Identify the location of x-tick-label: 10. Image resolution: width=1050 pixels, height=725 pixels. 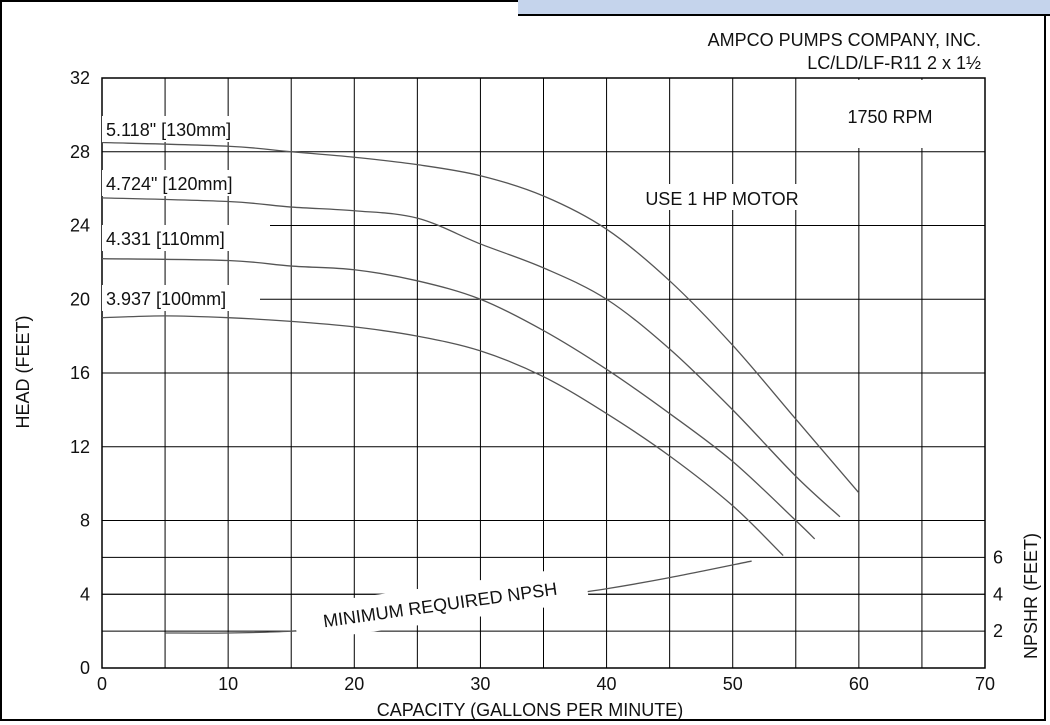
(228, 684).